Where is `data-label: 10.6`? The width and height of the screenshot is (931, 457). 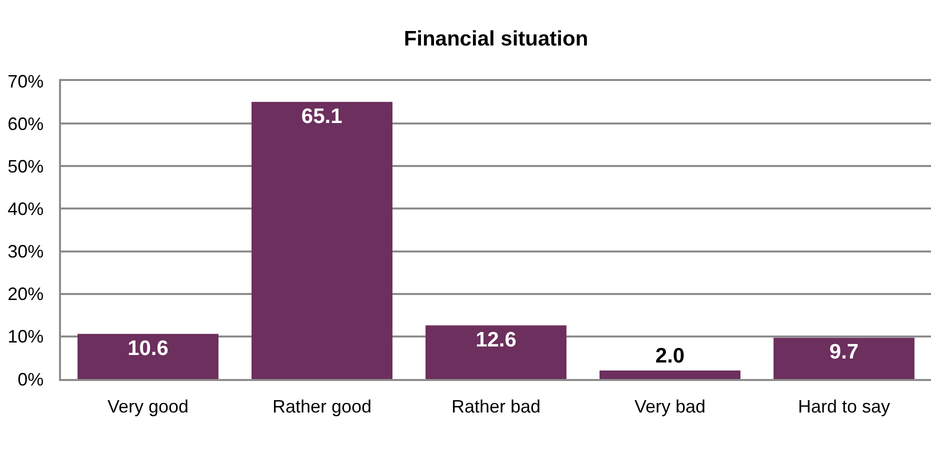 data-label: 10.6 is located at coordinates (148, 348).